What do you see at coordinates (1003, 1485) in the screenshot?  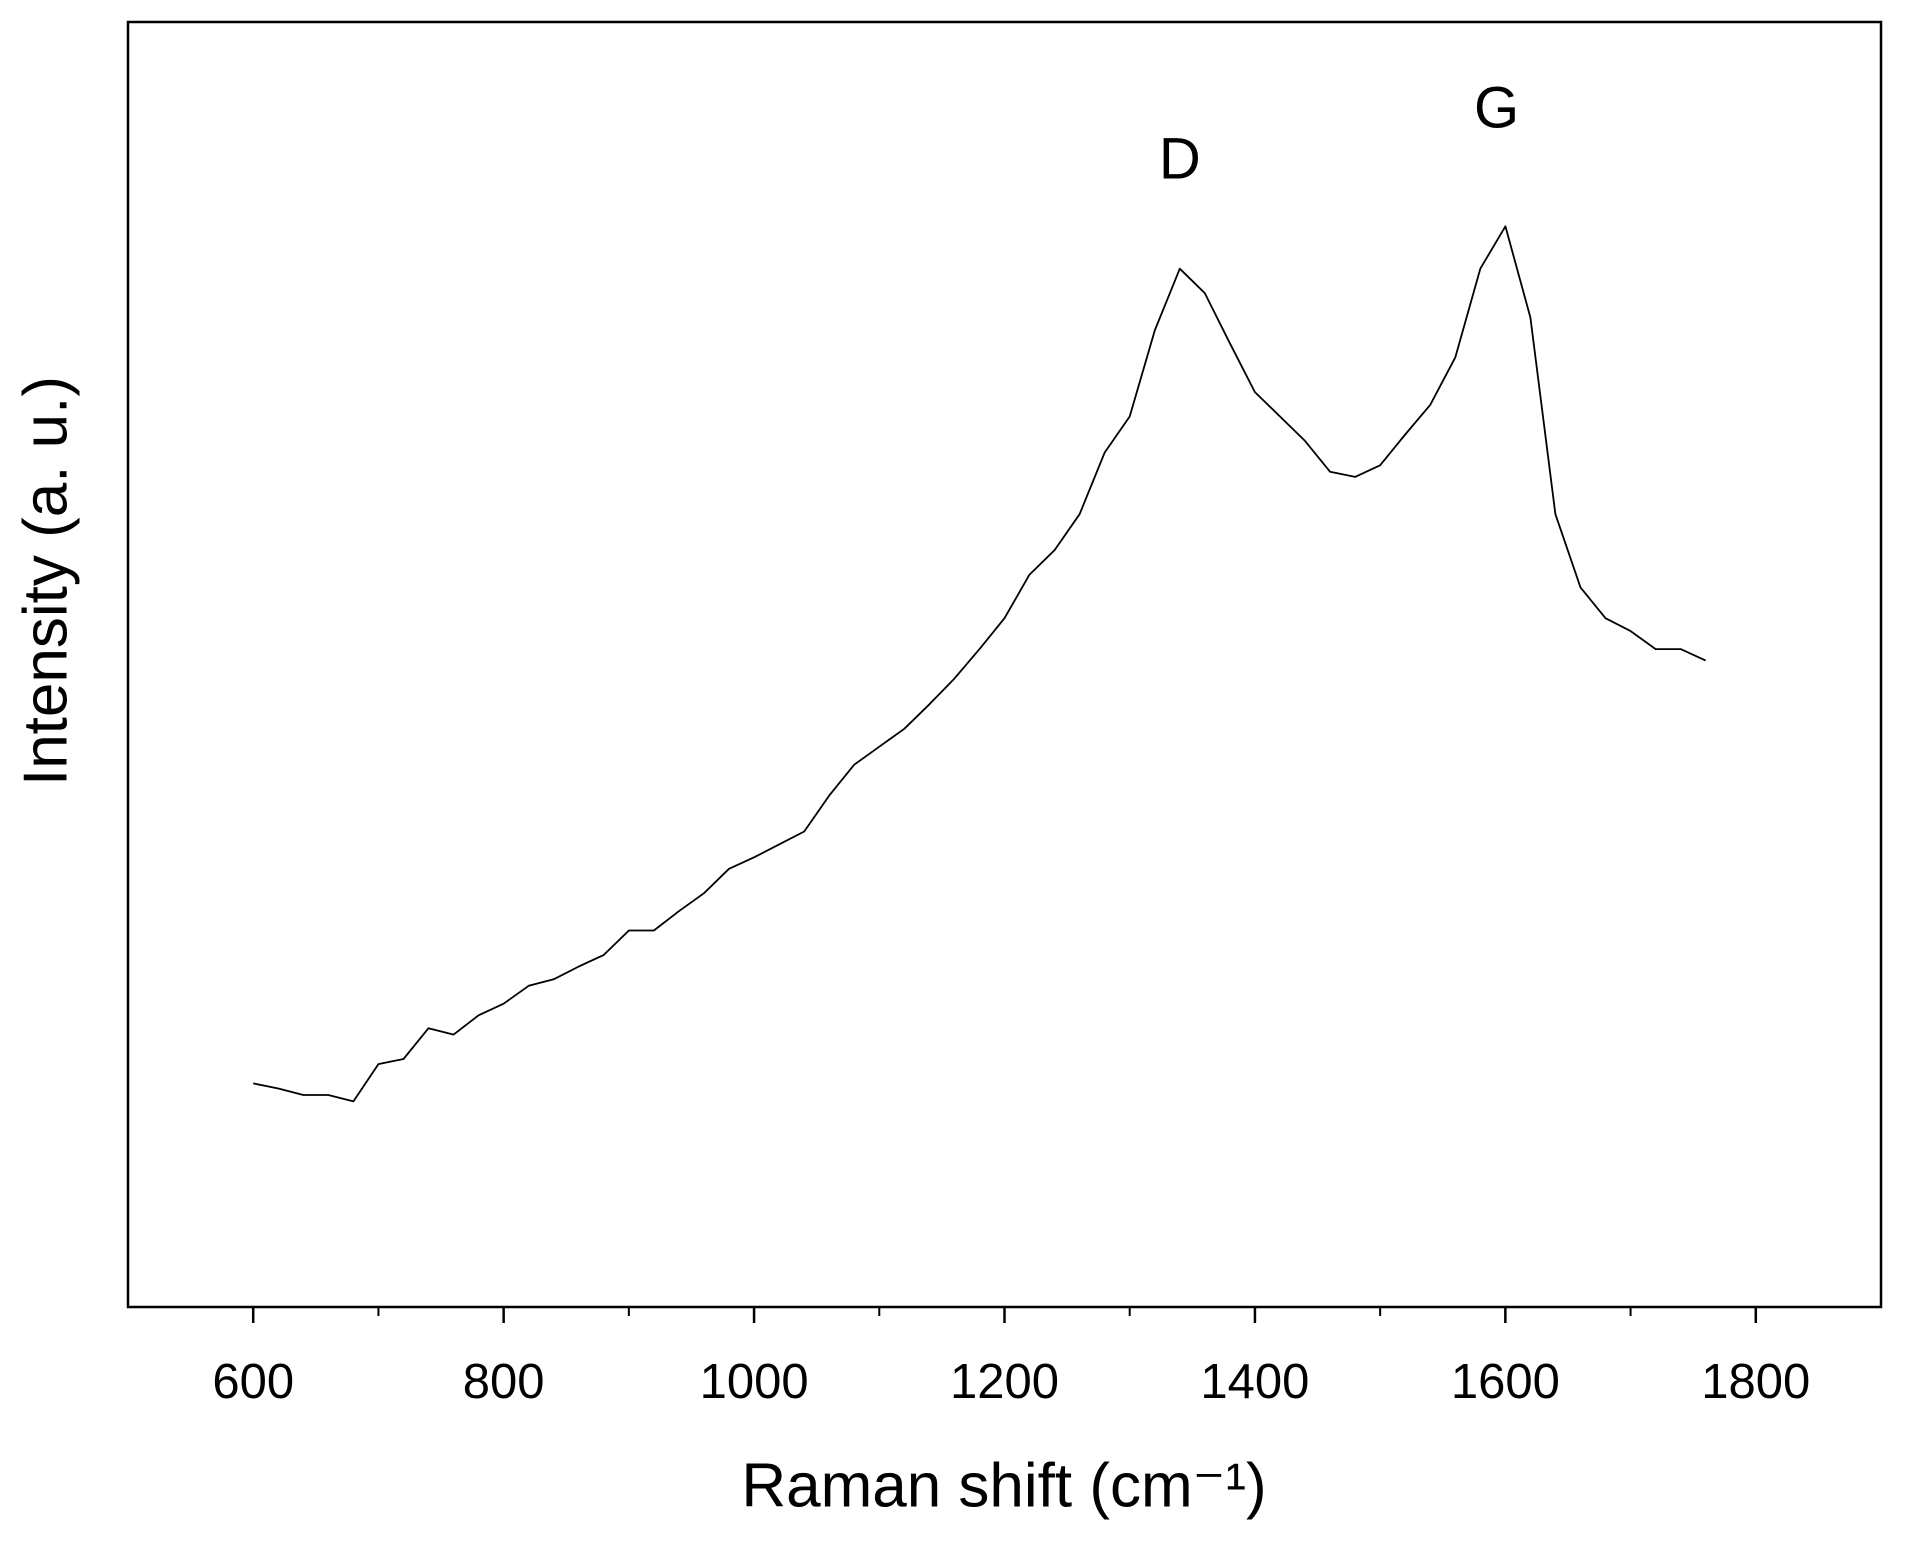 I see `x-axis-label: Raman shift (cm⁻¹)` at bounding box center [1003, 1485].